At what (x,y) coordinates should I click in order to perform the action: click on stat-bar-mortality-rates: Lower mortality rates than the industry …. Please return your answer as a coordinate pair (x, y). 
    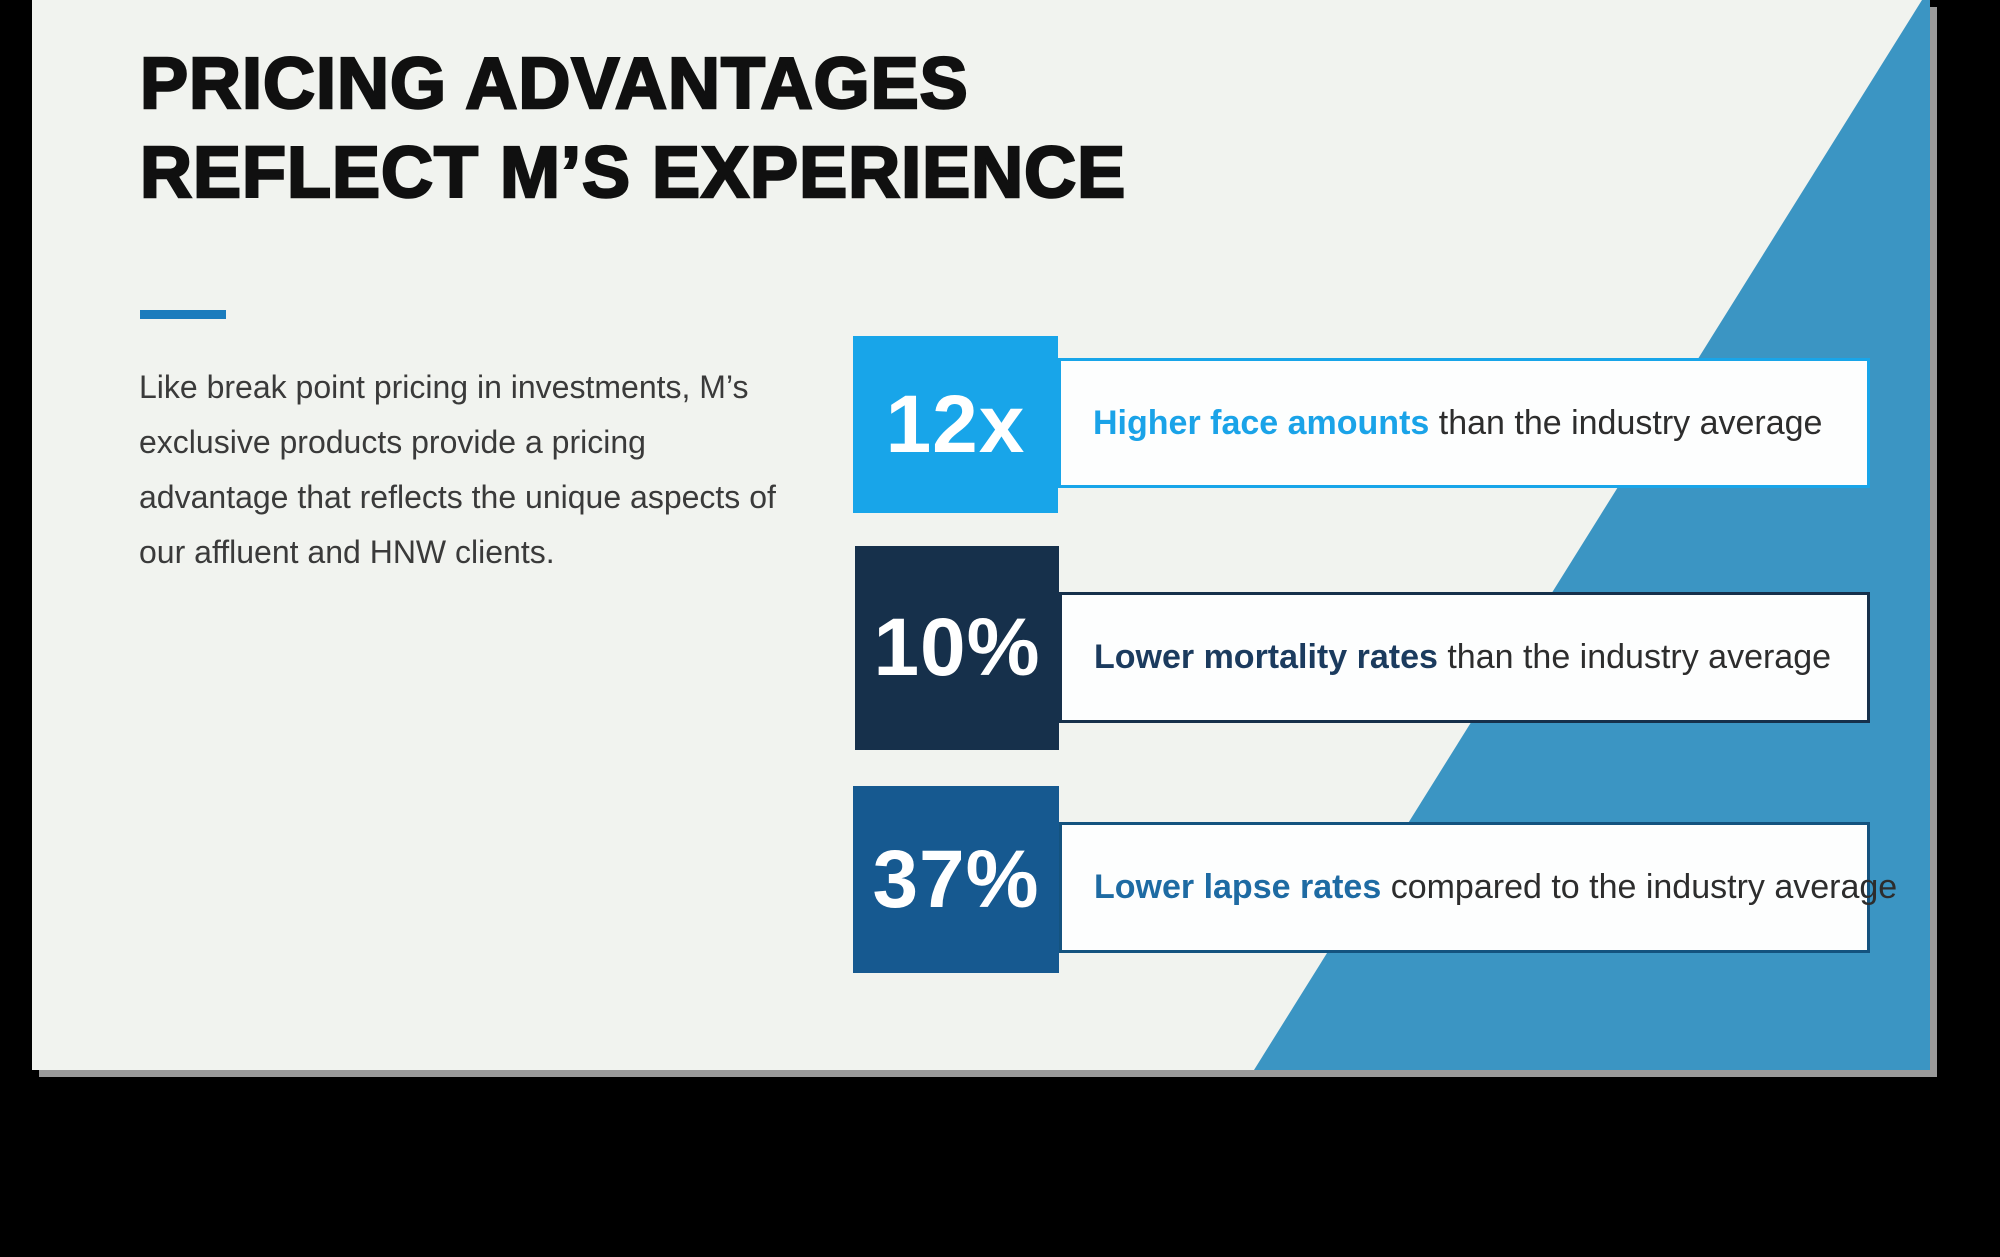
    Looking at the image, I should click on (1464, 657).